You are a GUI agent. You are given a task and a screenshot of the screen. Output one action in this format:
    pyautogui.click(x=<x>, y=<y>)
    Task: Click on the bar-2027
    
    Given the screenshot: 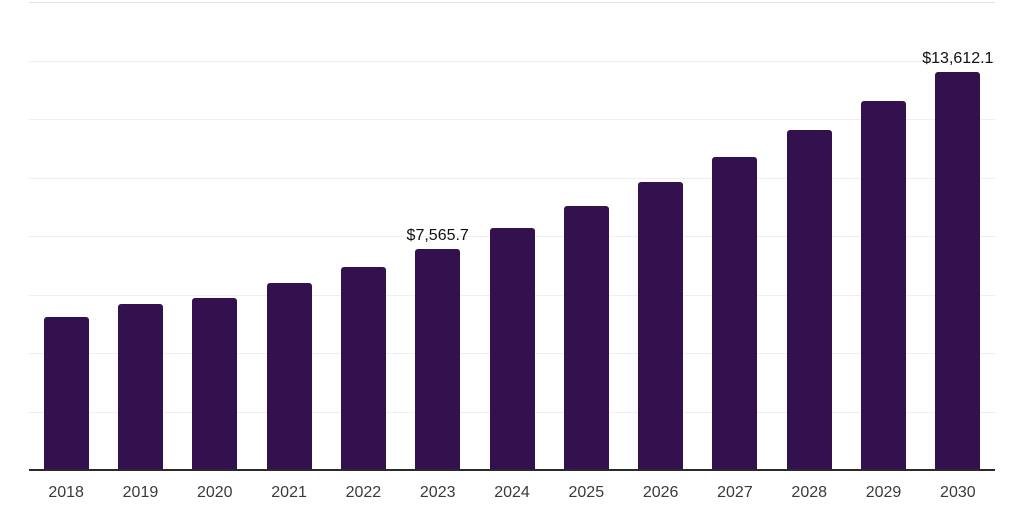 What is the action you would take?
    pyautogui.click(x=735, y=313)
    